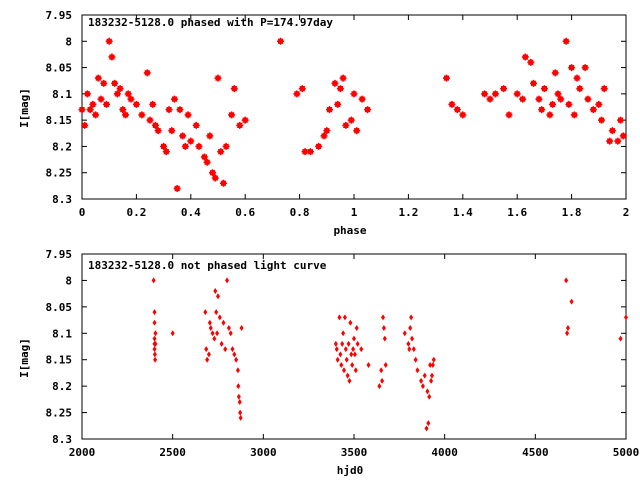  I want to click on phased-x-tick-label: 1.6, so click(517, 212).